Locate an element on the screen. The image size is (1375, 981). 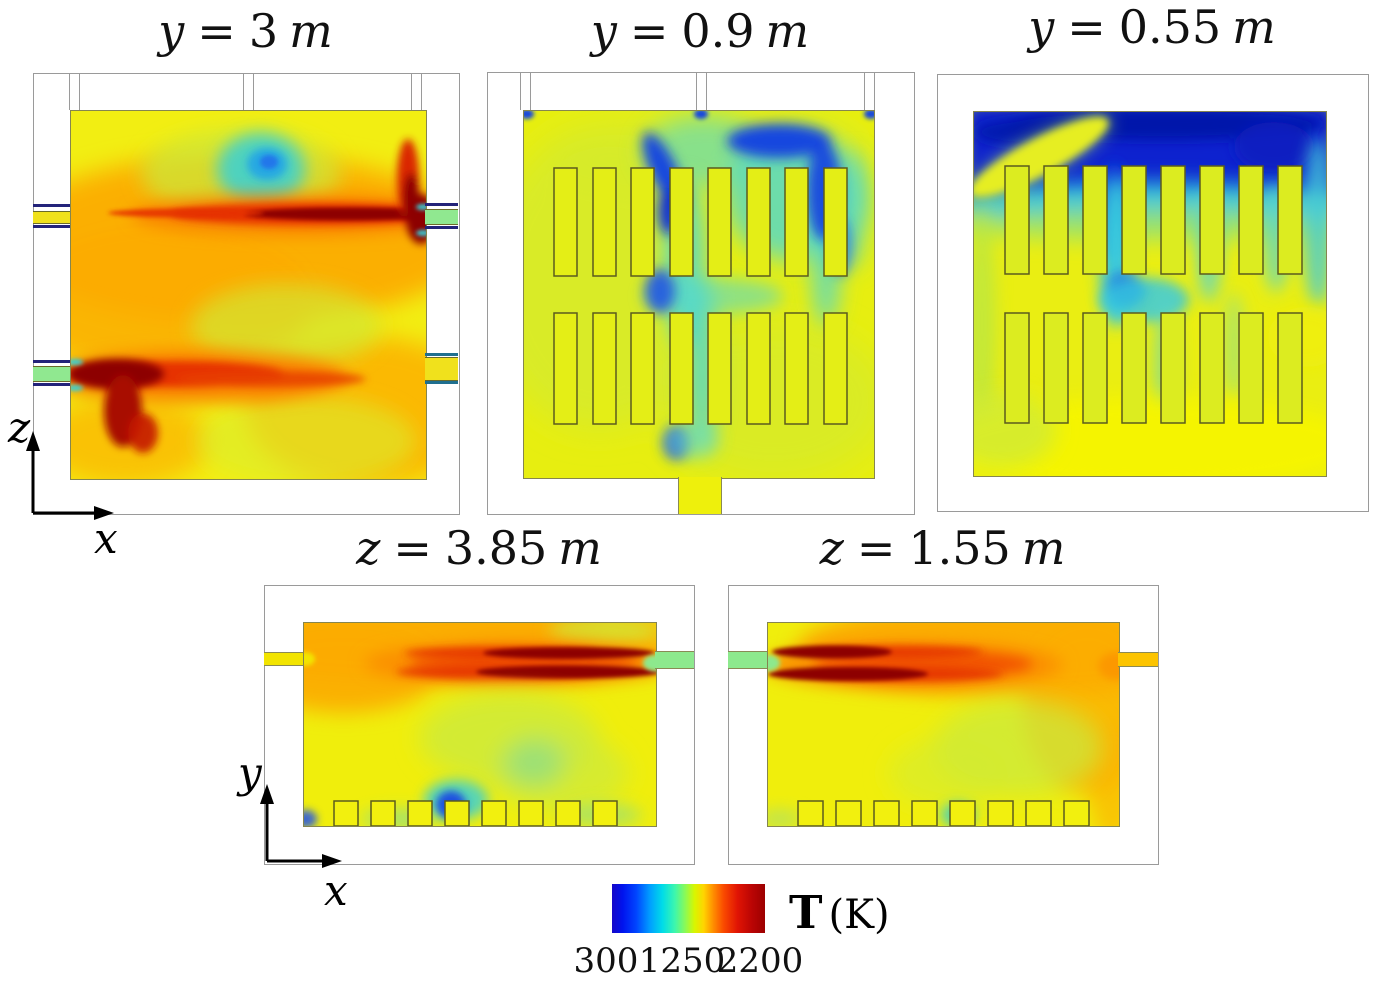
contour-plot-z155 is located at coordinates (943, 724).